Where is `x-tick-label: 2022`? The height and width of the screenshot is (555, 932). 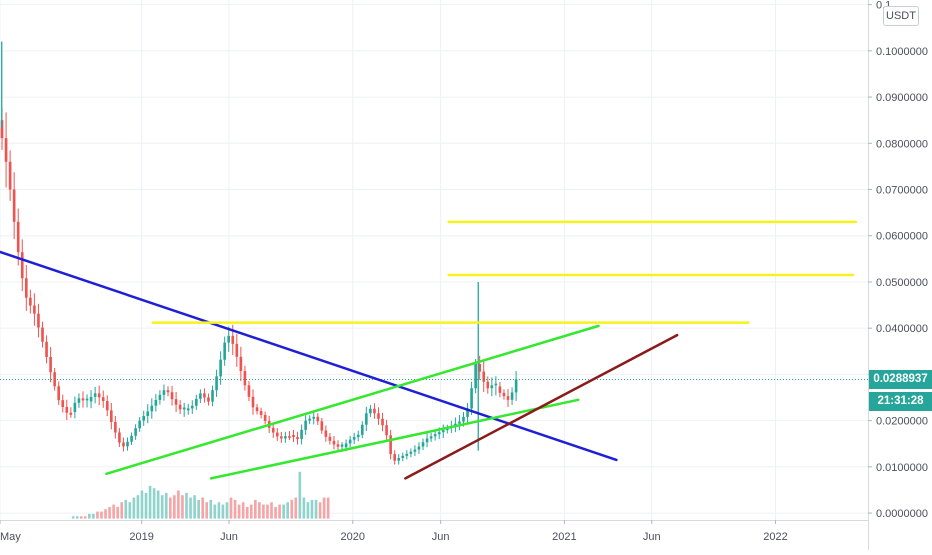
x-tick-label: 2022 is located at coordinates (775, 537).